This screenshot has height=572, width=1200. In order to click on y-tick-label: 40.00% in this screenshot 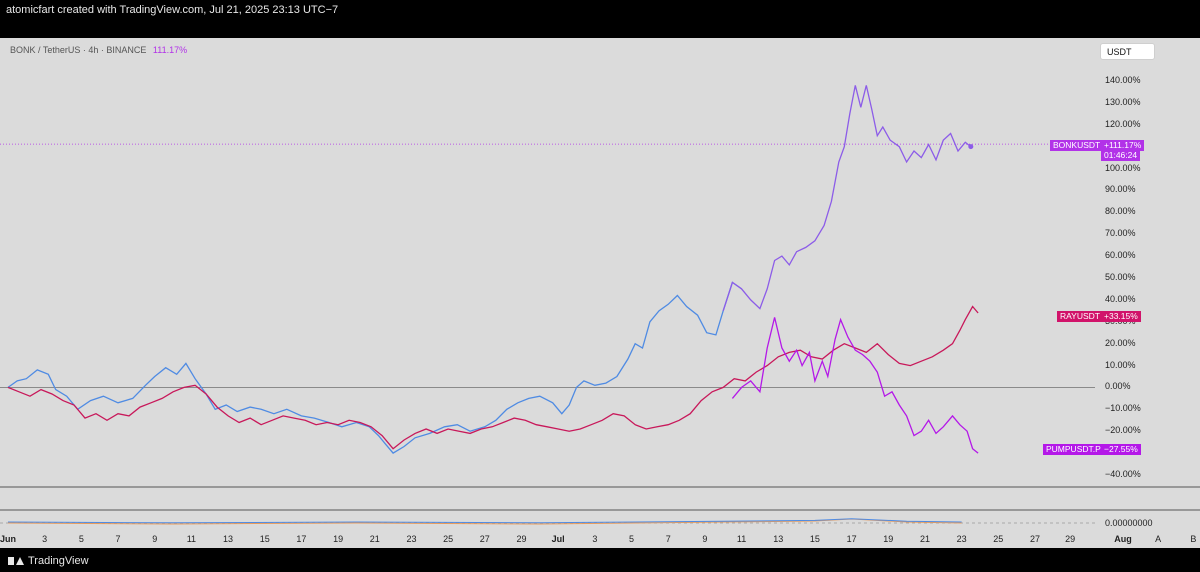, I will do `click(1120, 298)`.